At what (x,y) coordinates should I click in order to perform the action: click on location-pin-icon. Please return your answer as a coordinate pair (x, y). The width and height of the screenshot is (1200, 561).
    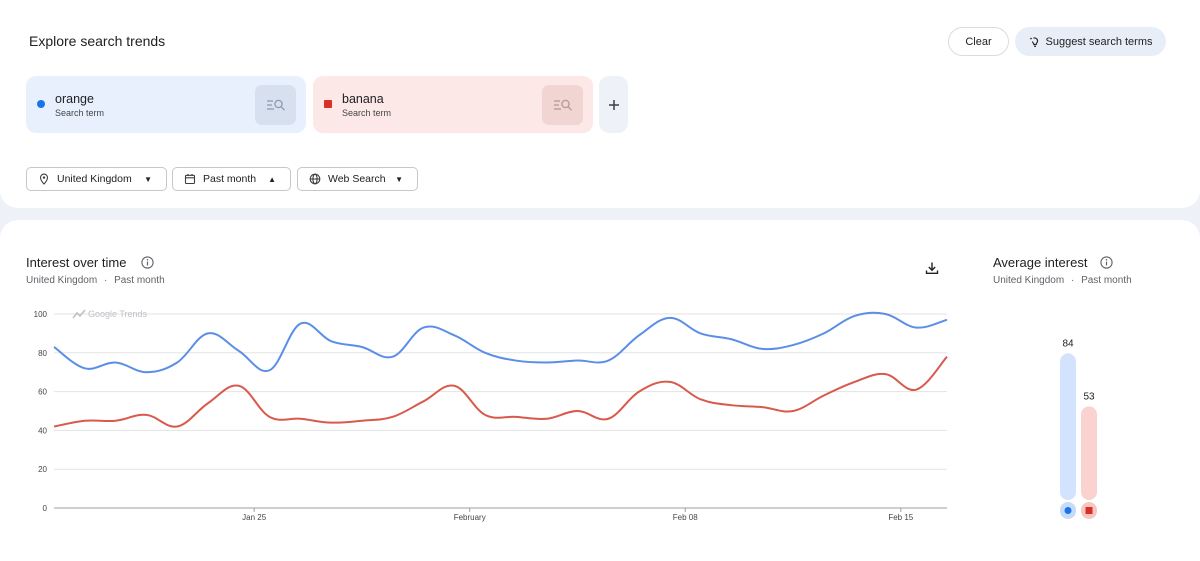
    Looking at the image, I should click on (44, 179).